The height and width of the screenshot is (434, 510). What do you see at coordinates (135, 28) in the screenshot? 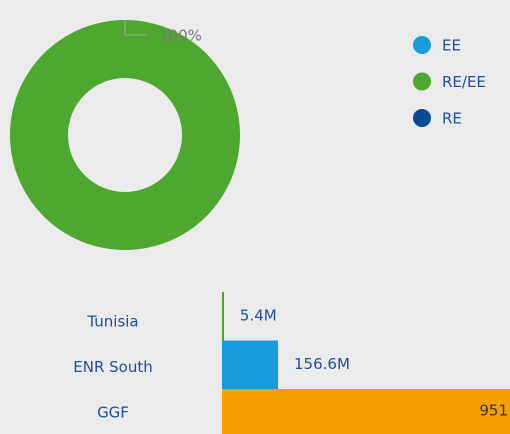
I see `leader-line` at bounding box center [135, 28].